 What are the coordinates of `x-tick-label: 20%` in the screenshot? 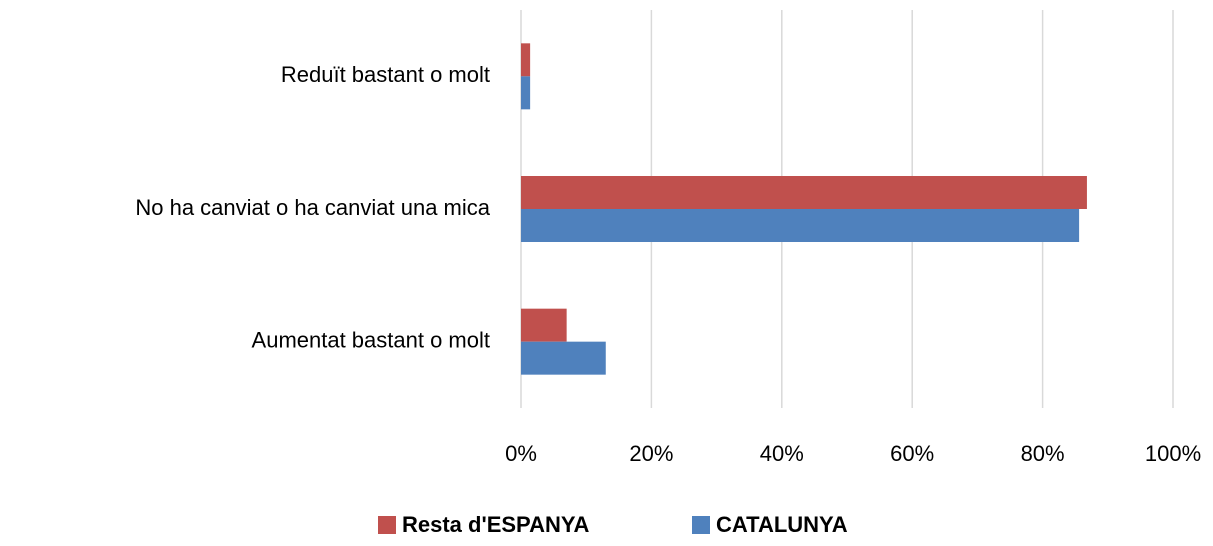 It's located at (651, 453).